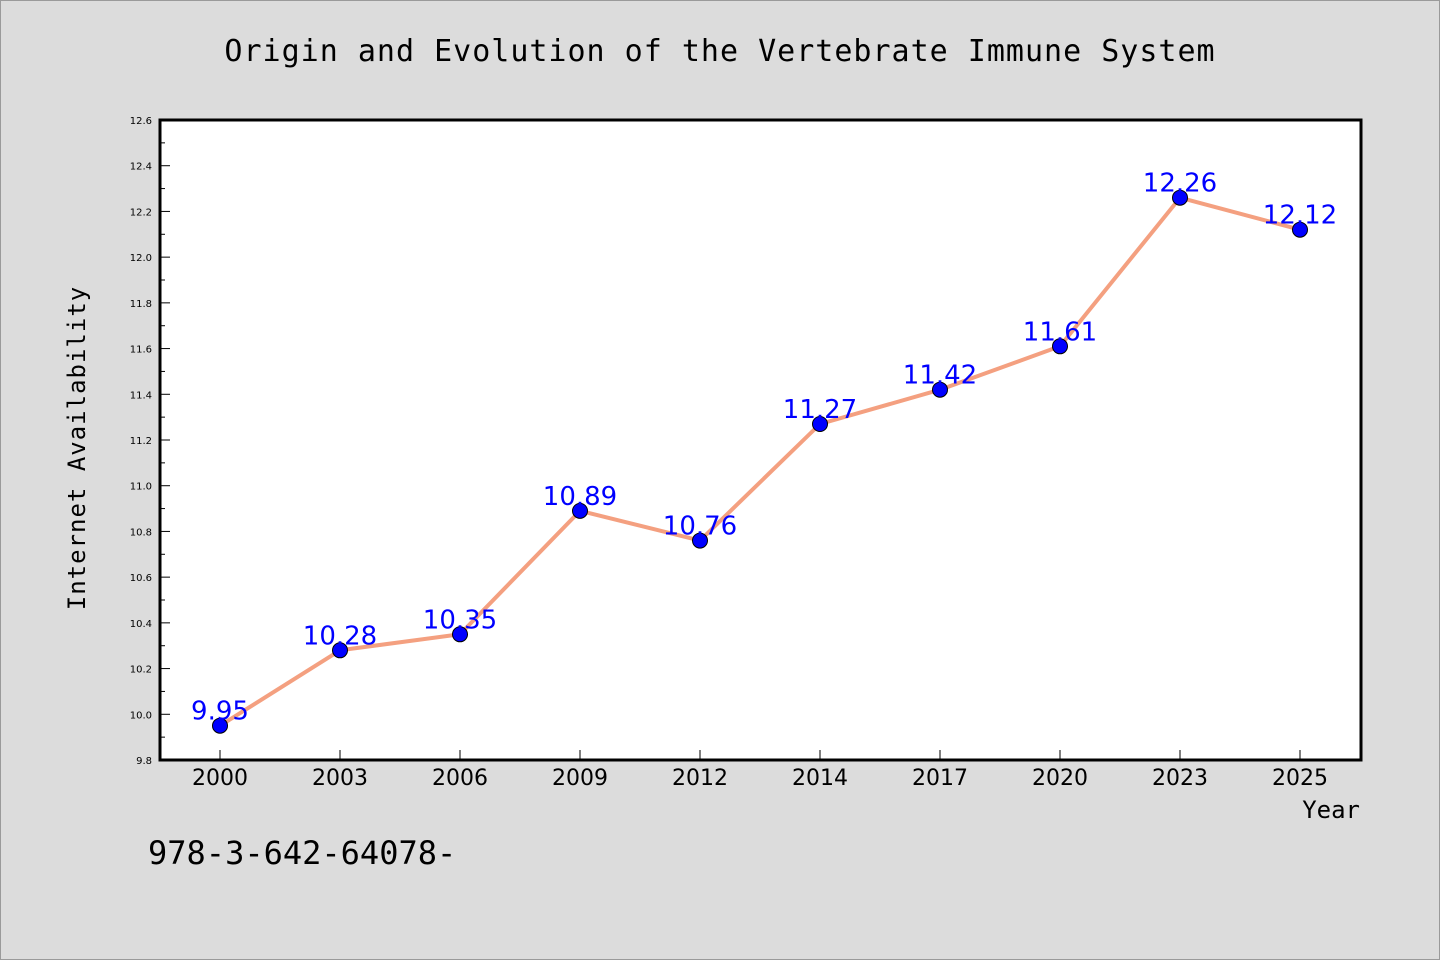 This screenshot has height=960, width=1440. Describe the element at coordinates (460, 620) in the screenshot. I see `data-label: 10.35` at that location.